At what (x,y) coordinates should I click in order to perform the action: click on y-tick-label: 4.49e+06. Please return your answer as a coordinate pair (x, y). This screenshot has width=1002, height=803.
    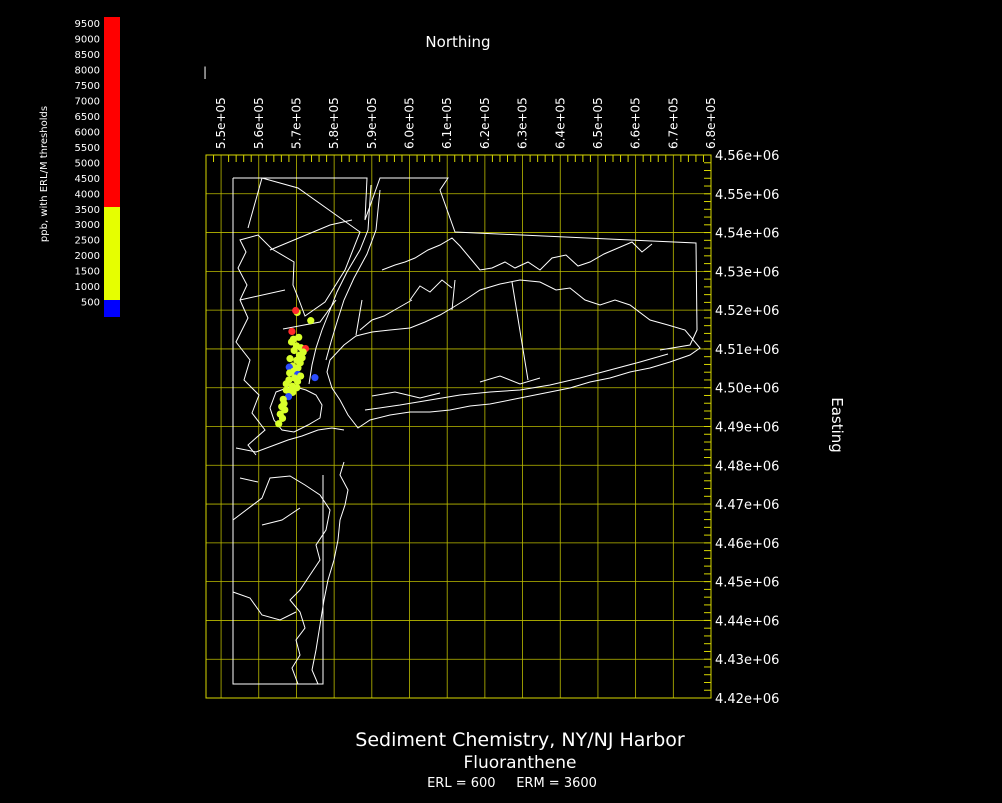
    Looking at the image, I should click on (747, 428).